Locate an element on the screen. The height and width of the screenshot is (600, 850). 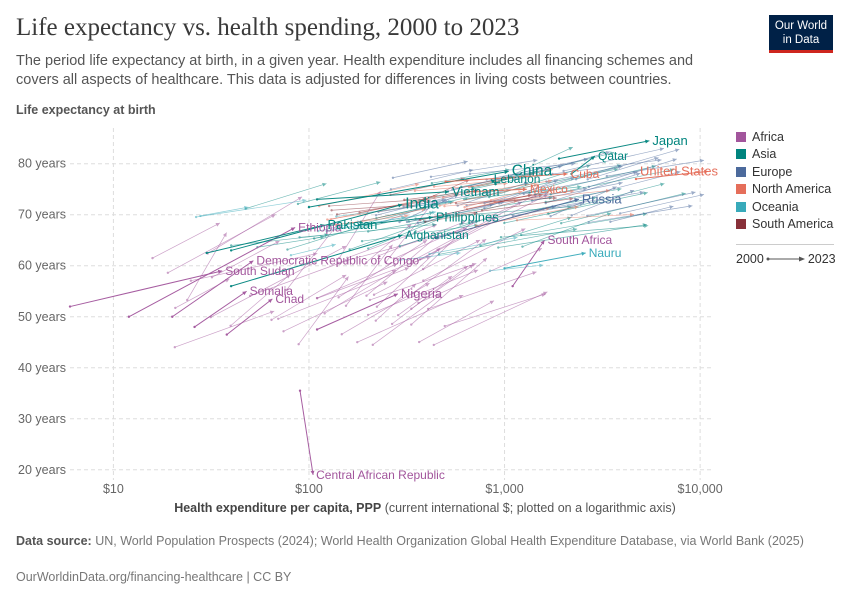
country-label: Afghanistan is located at coordinates (436, 235).